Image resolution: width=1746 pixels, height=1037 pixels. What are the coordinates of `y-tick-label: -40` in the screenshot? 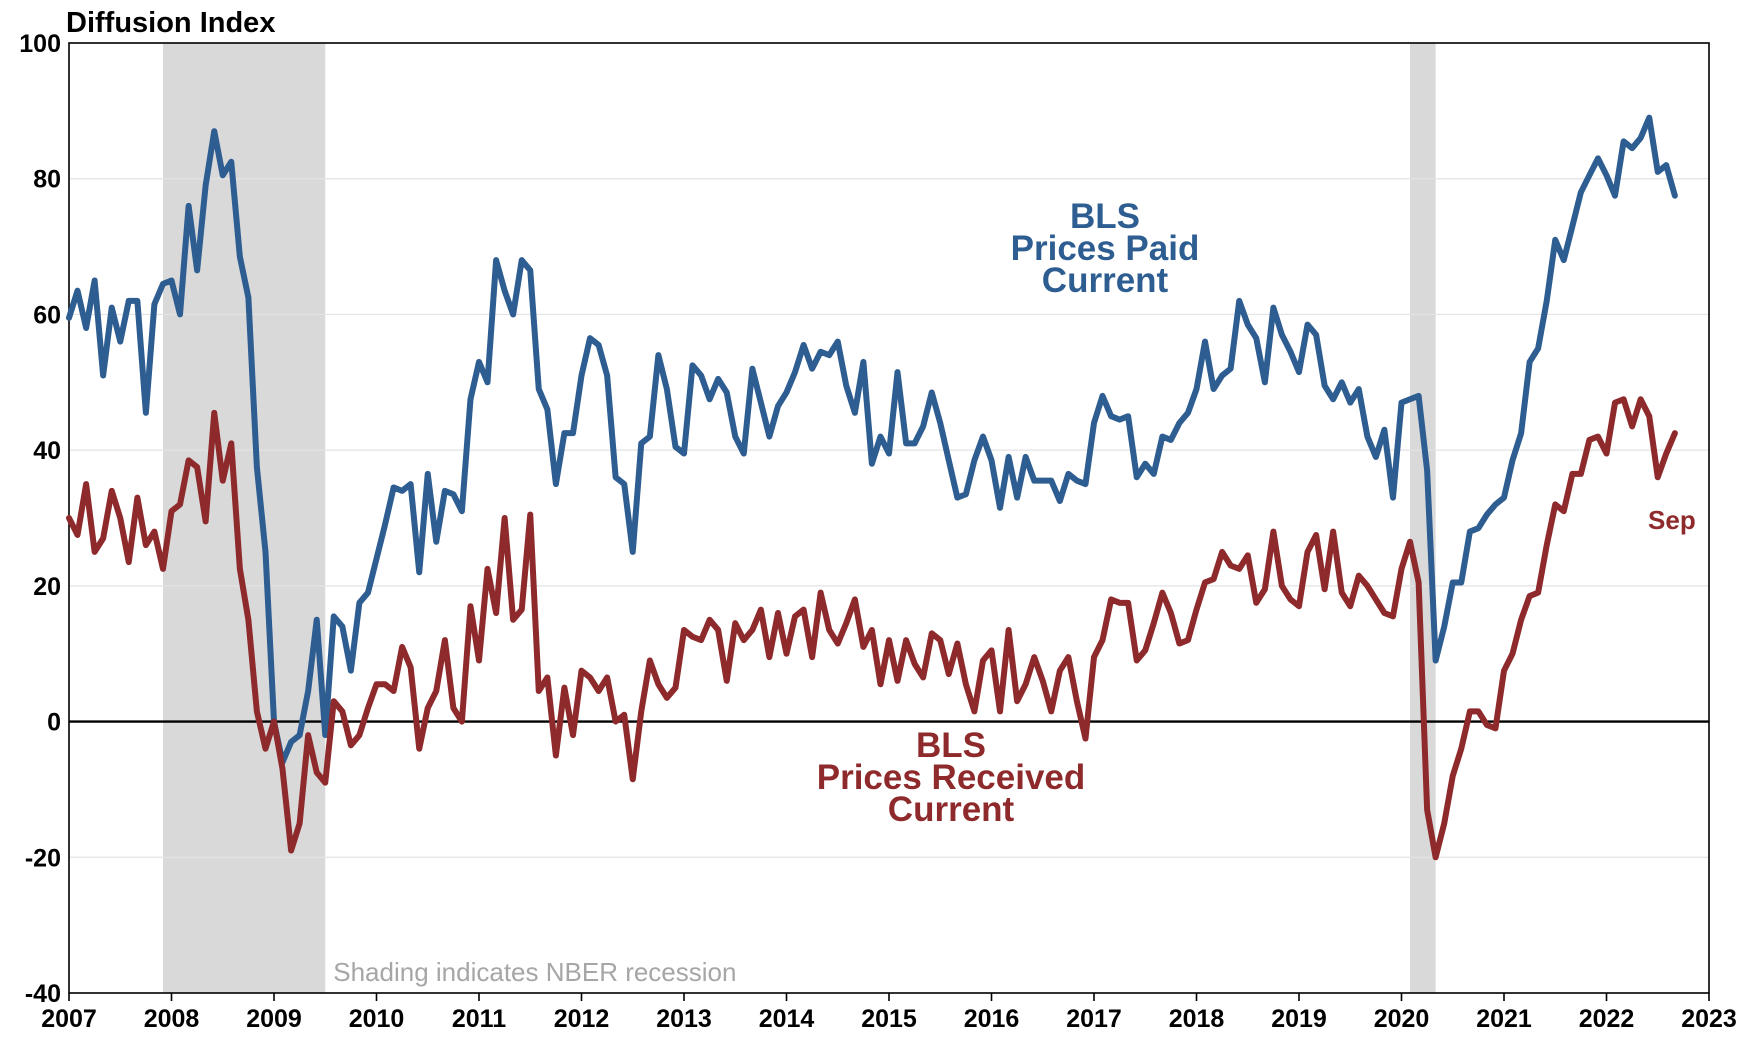 It's located at (43, 994).